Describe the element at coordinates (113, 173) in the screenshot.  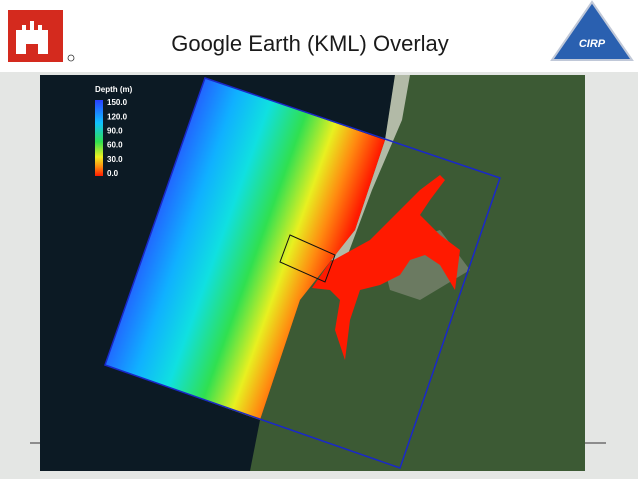
I see `legend-label: 0.0` at that location.